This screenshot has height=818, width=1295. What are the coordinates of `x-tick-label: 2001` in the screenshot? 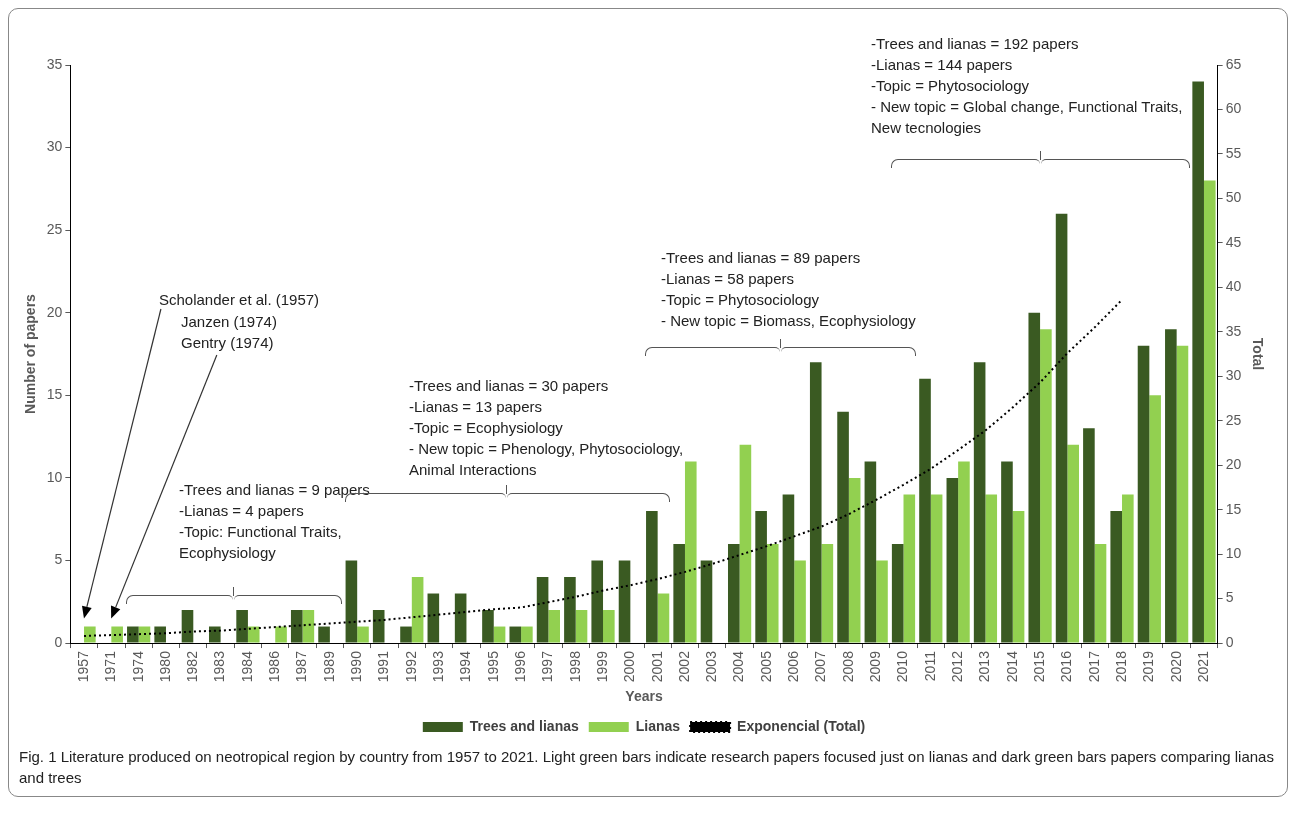 It's located at (656, 666).